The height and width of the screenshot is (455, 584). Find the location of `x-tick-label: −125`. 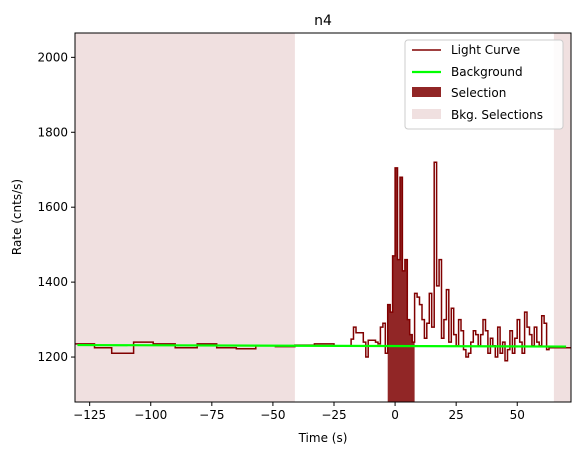

x-tick-label: −125 is located at coordinates (89, 415).